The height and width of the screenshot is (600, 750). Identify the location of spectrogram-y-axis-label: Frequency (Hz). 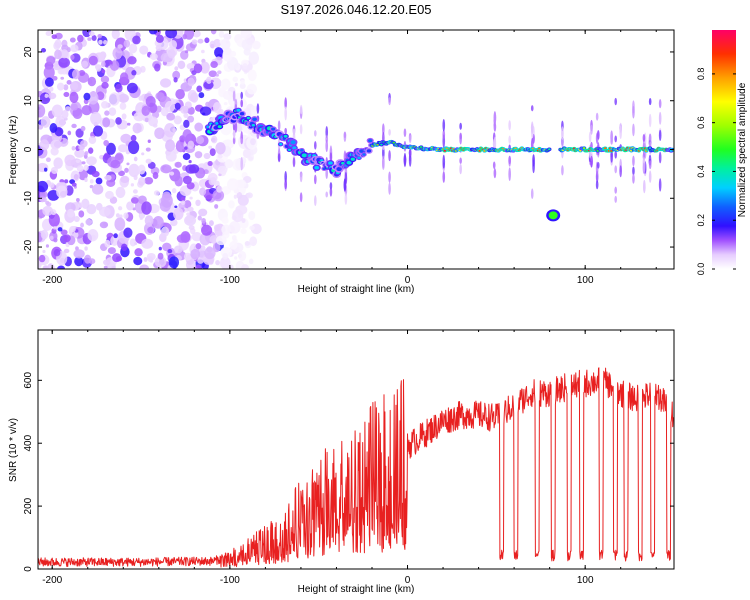
(13, 150).